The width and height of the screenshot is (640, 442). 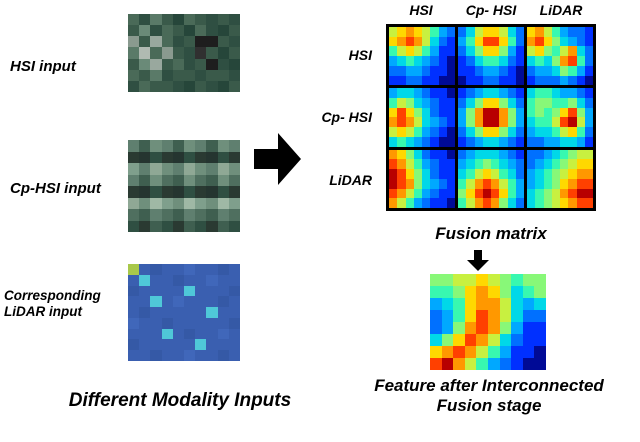 What do you see at coordinates (346, 117) in the screenshot?
I see `matrix-row-label-cp-hsi: Cp- HSI` at bounding box center [346, 117].